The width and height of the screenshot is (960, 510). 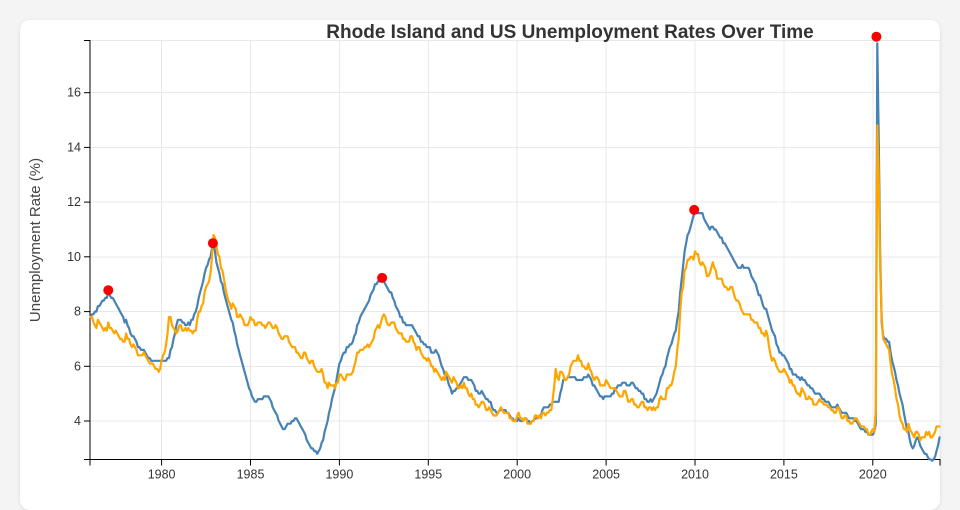 I want to click on svg-text: 2020, so click(x=873, y=474).